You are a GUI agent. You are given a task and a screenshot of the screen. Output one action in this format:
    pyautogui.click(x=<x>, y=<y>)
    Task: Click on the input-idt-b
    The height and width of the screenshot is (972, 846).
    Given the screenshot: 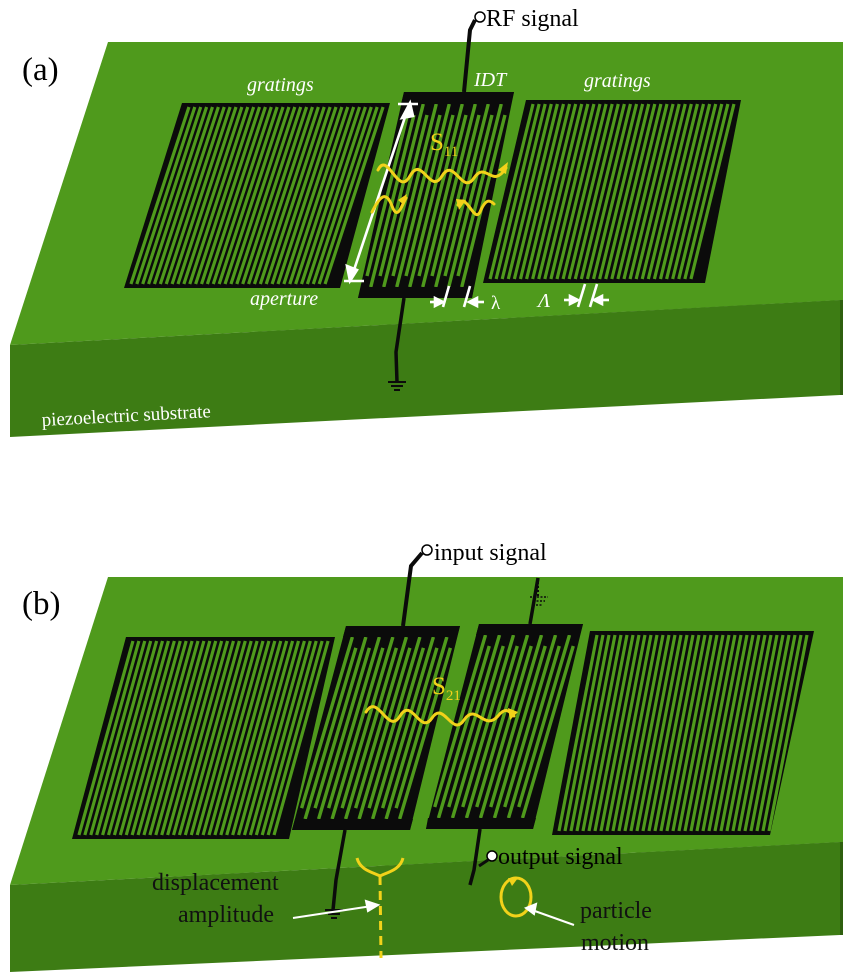 What is the action you would take?
    pyautogui.click(x=376, y=728)
    